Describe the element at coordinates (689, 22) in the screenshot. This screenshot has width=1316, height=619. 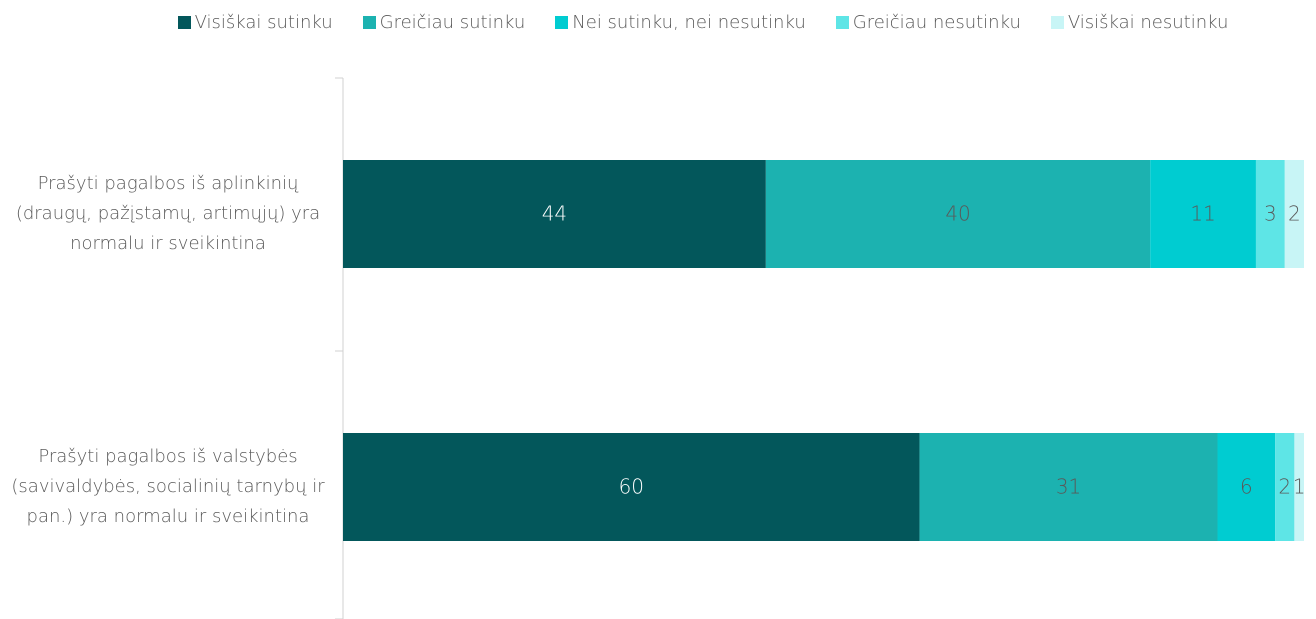
I see `legend-label: Nei sutinku, nei nesutinku` at that location.